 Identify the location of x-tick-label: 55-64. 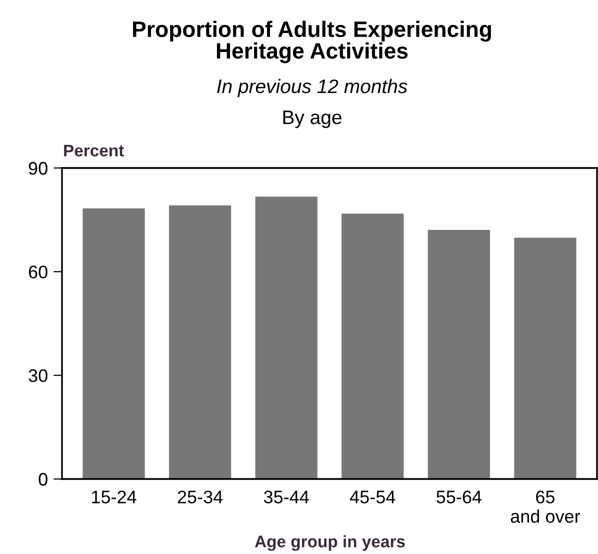
(459, 497).